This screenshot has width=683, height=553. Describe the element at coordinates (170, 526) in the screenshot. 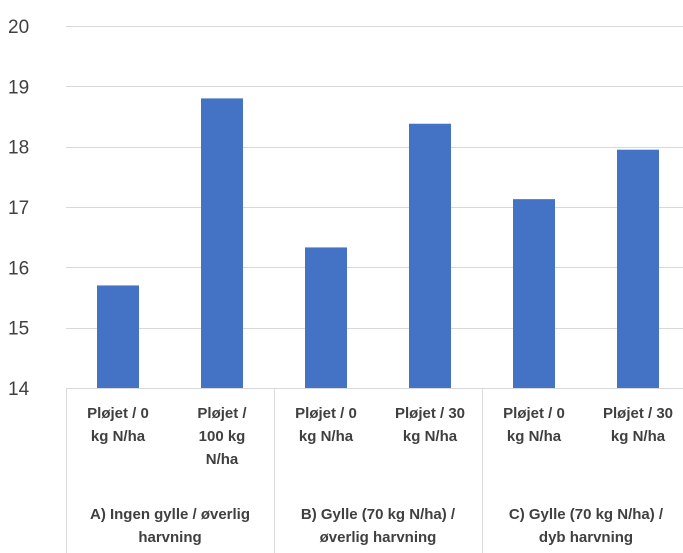

I see `group-label: A) Ingen gylle / øverlig harvning` at that location.